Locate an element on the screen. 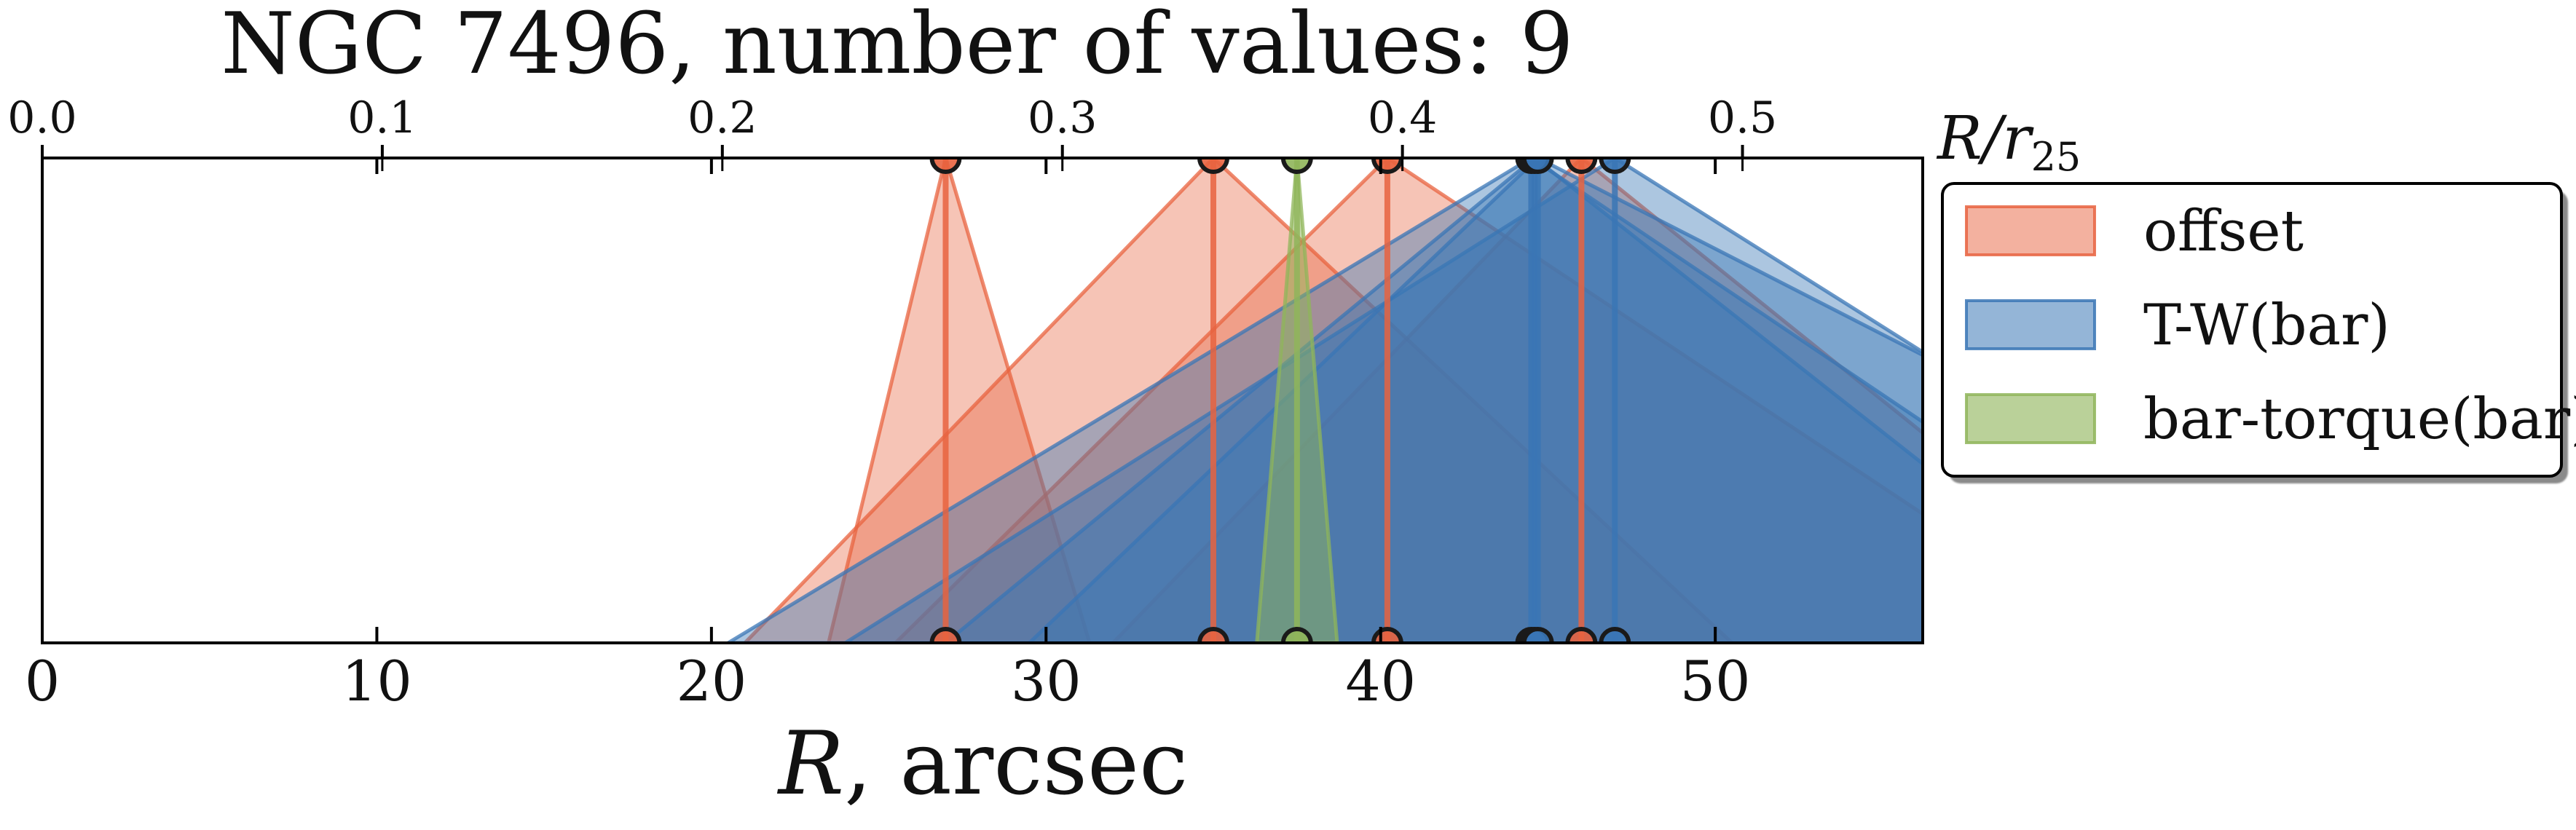 The height and width of the screenshot is (830, 2576). legend-box is located at coordinates (2252, 330).